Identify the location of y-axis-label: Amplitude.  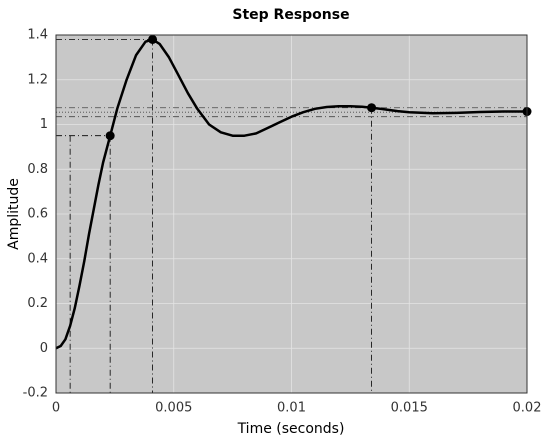
(14, 214).